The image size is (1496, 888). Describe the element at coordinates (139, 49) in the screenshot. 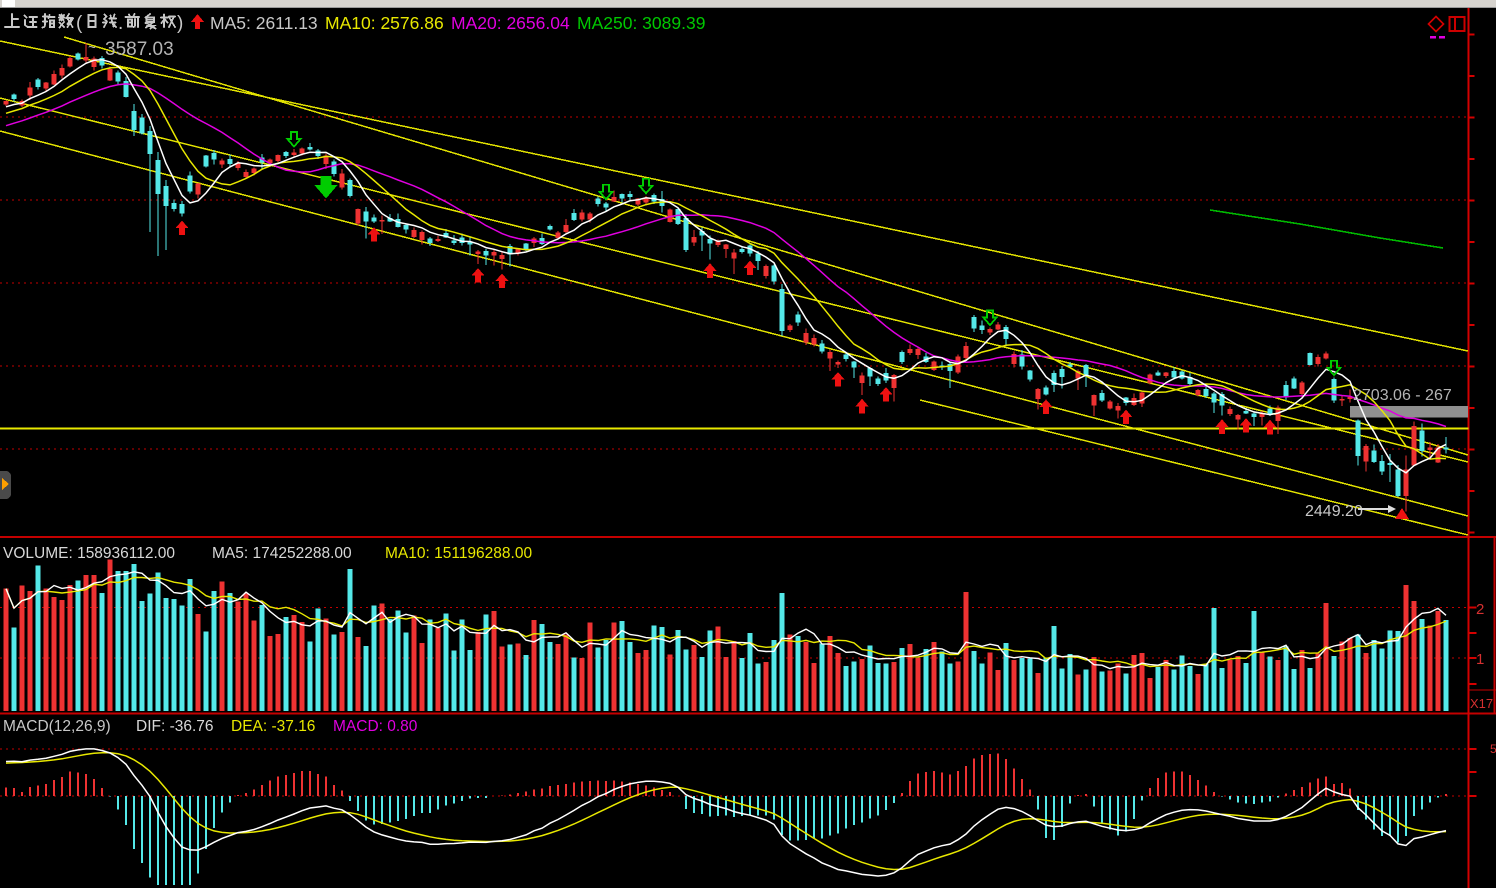

I see `svg-text: 3587.03` at that location.